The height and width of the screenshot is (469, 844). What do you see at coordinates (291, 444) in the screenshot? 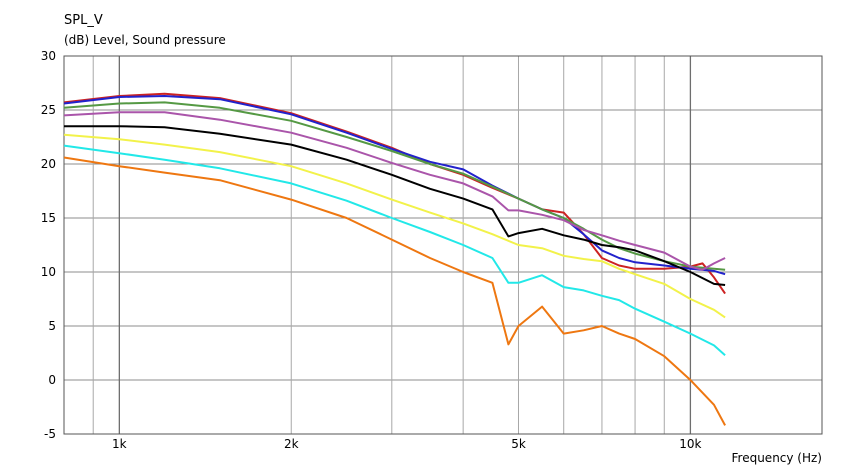
I see `x-tick-label: 2k` at bounding box center [291, 444].